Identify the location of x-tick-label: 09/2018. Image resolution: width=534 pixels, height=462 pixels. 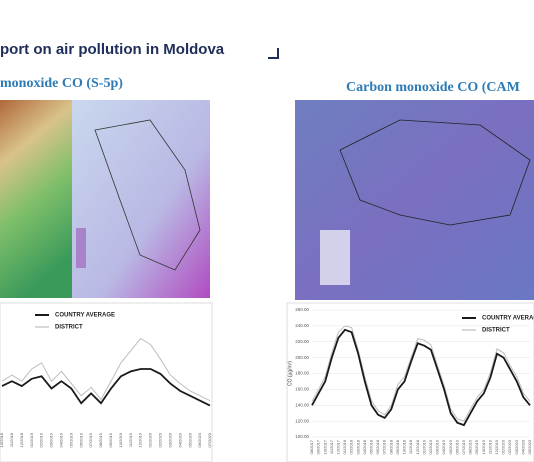
(397, 446).